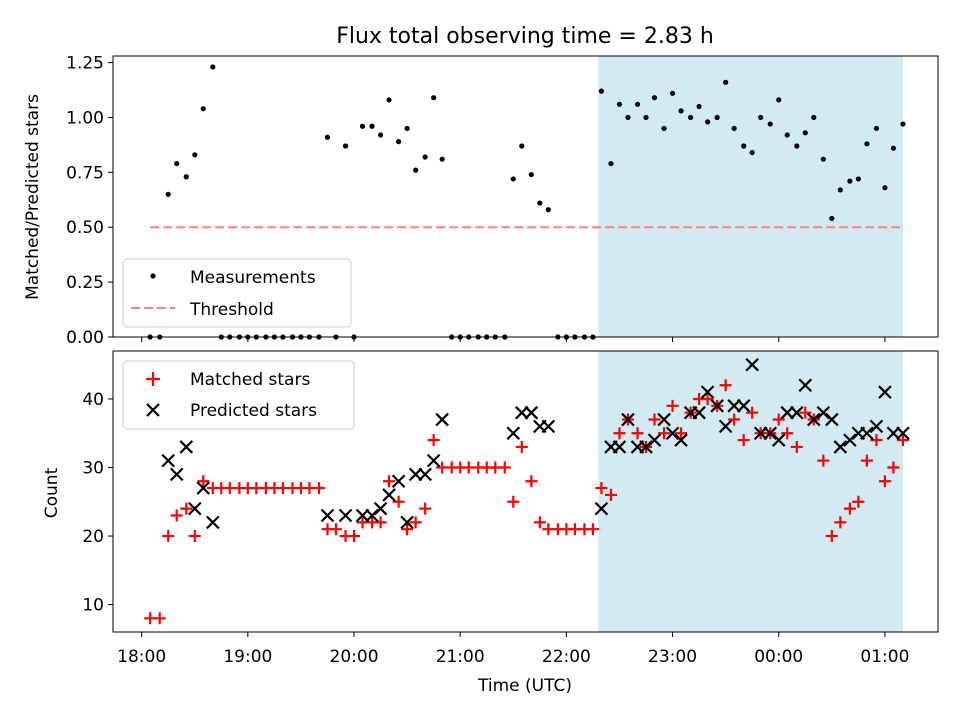 The image size is (960, 720). What do you see at coordinates (884, 657) in the screenshot?
I see `x-tick-label: 01:00` at bounding box center [884, 657].